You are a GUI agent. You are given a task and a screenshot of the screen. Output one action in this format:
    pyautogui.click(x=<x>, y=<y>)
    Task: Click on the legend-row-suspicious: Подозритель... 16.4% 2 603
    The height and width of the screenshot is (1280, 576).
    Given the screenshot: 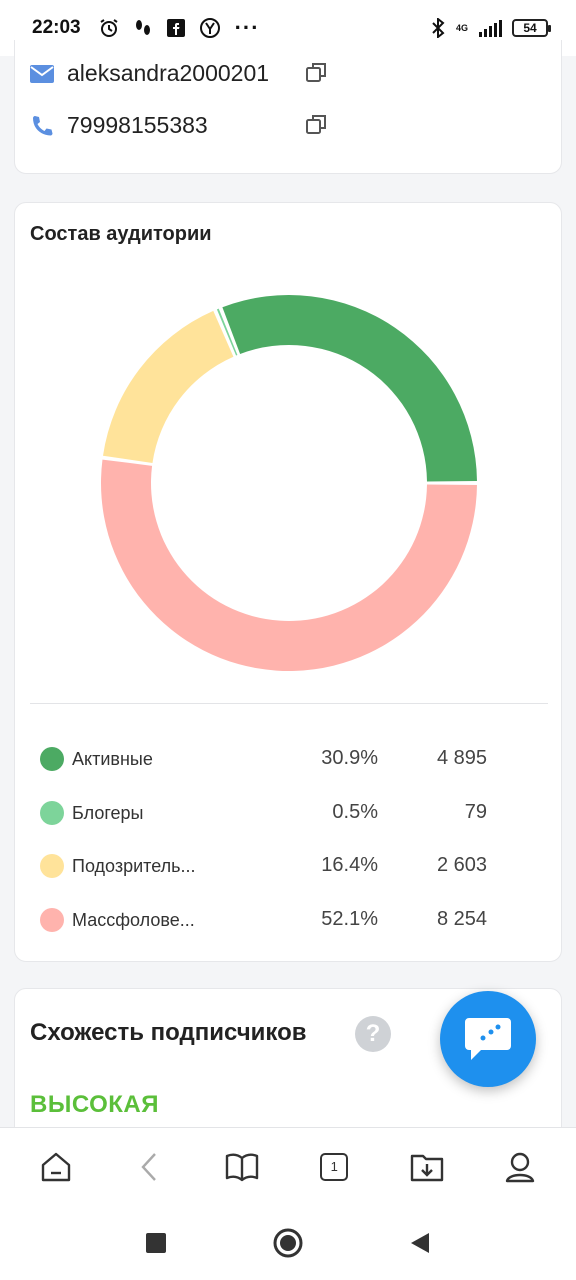 What is the action you would take?
    pyautogui.click(x=289, y=866)
    